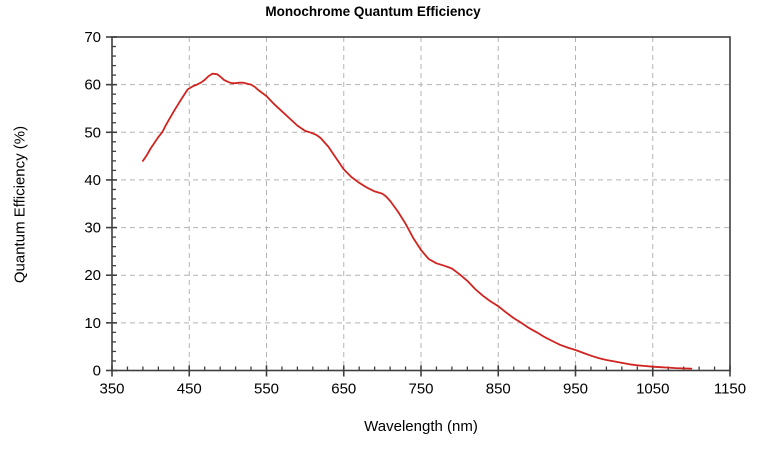 The height and width of the screenshot is (455, 775). What do you see at coordinates (420, 389) in the screenshot?
I see `x-tick-label: 750` at bounding box center [420, 389].